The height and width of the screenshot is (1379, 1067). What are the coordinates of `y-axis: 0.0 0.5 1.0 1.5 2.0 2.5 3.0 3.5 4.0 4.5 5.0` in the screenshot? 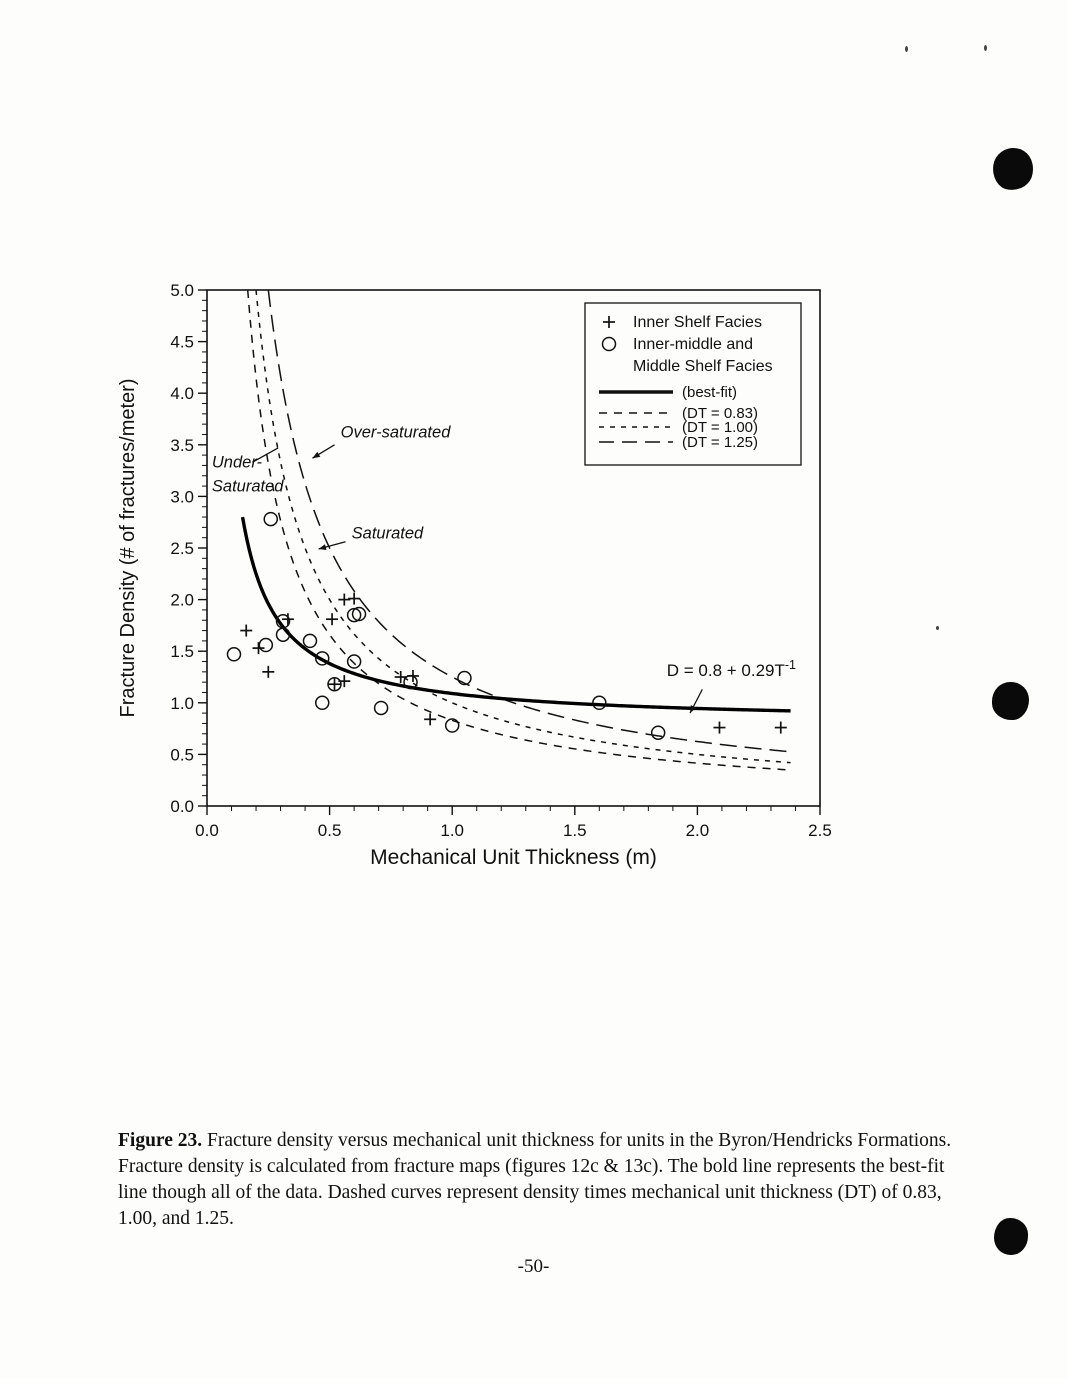 It's located at (188, 548).